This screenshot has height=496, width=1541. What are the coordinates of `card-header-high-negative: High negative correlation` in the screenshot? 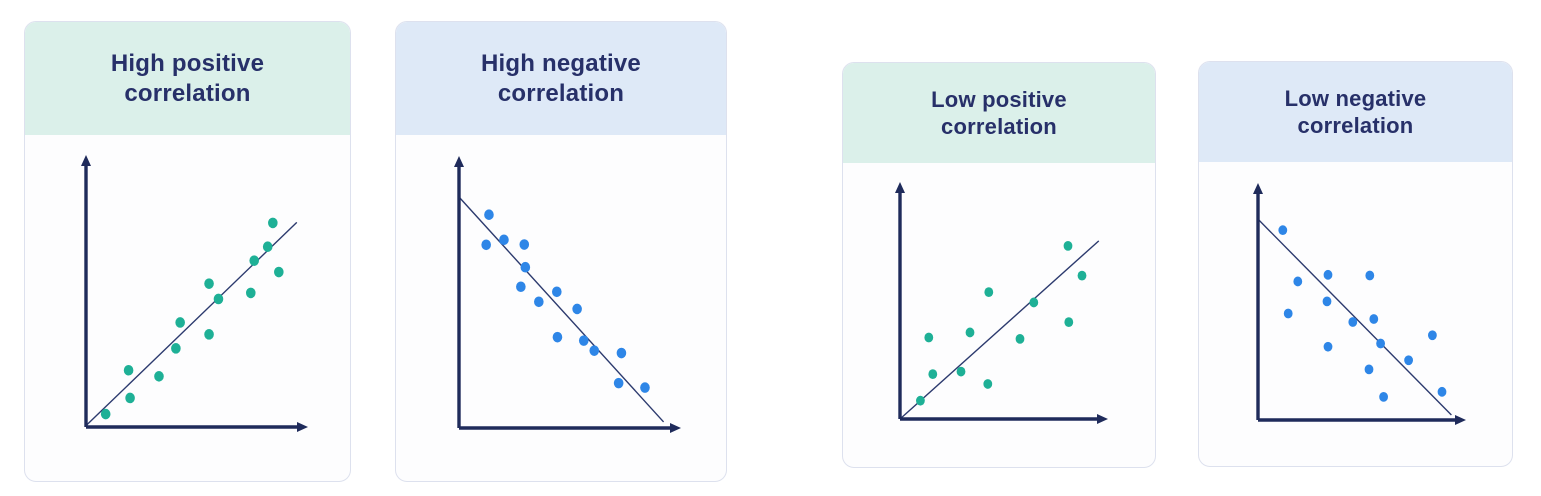 It's located at (561, 78).